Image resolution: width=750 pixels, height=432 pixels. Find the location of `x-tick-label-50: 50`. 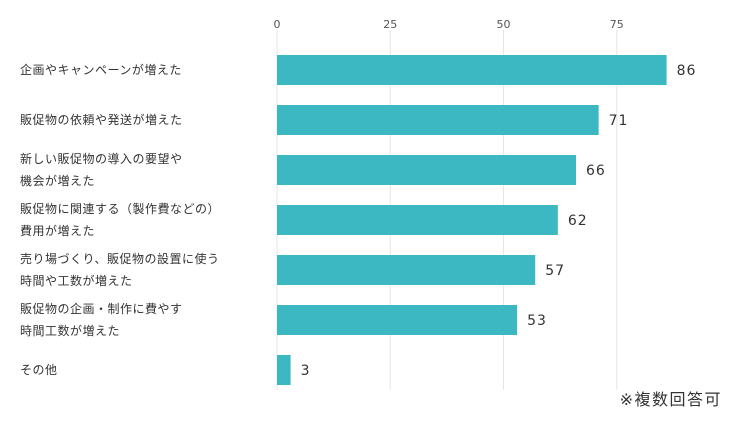

x-tick-label-50: 50 is located at coordinates (504, 24).